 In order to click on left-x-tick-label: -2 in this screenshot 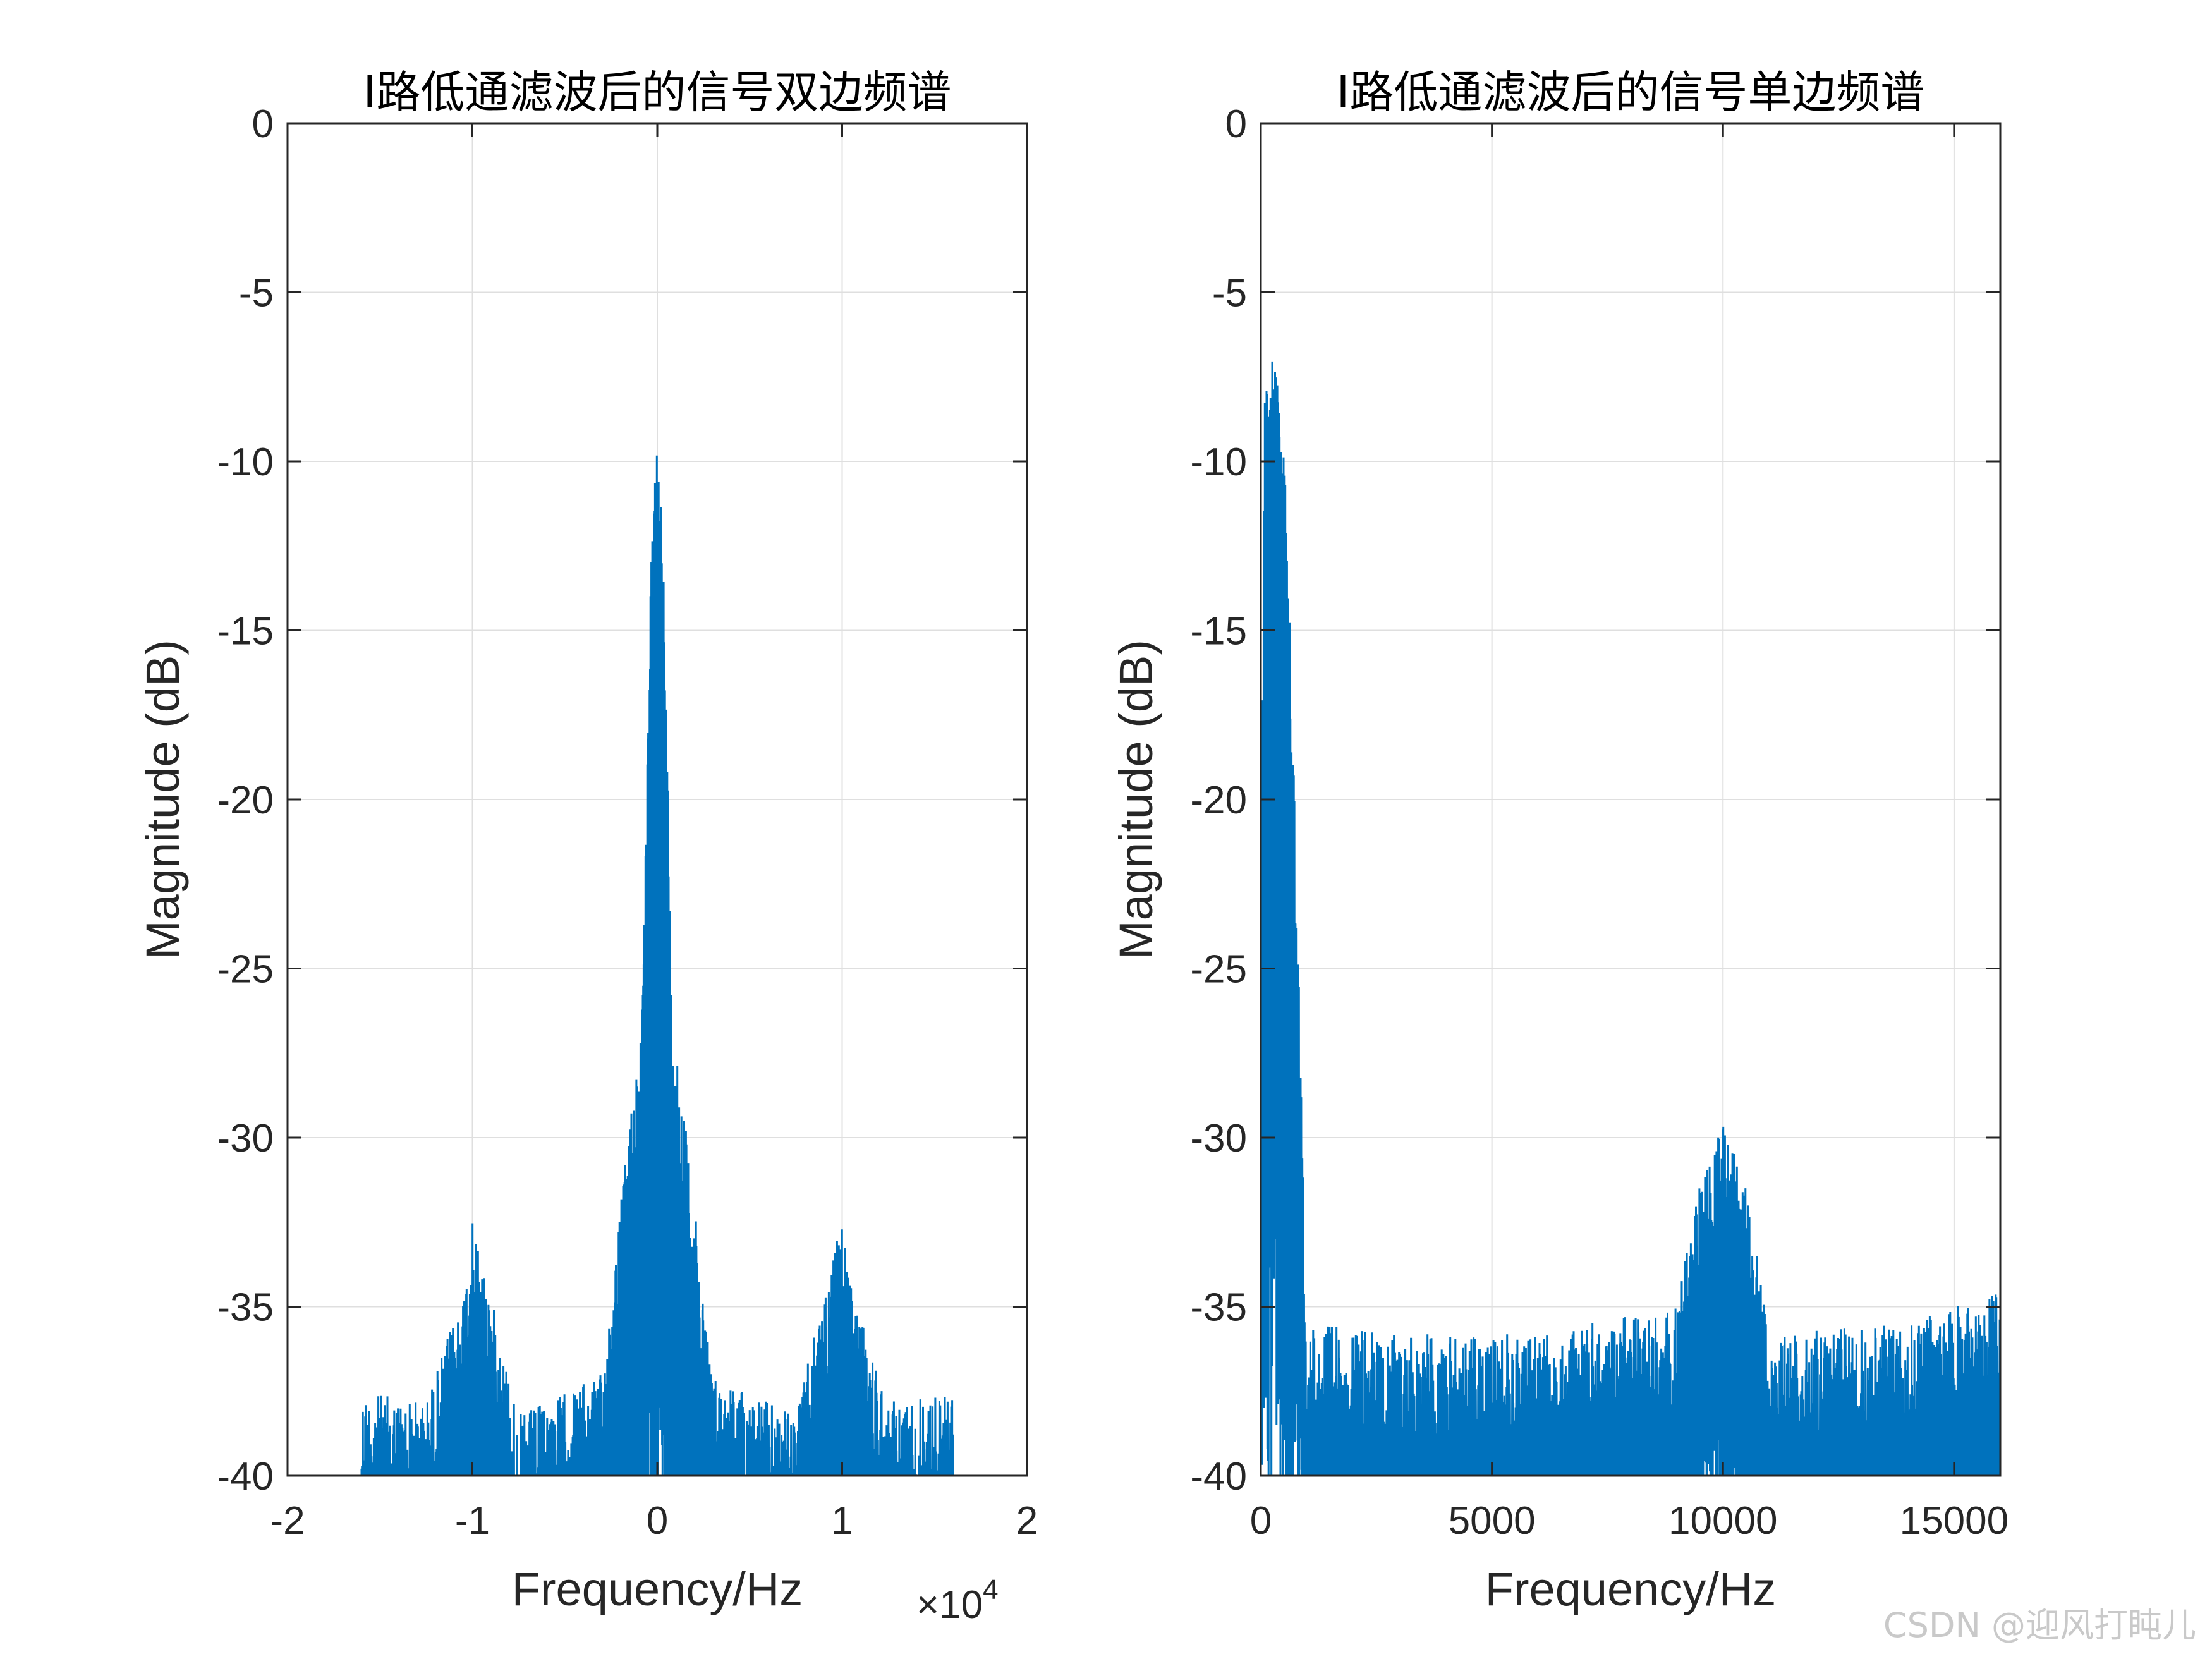, I will do `click(287, 1521)`.